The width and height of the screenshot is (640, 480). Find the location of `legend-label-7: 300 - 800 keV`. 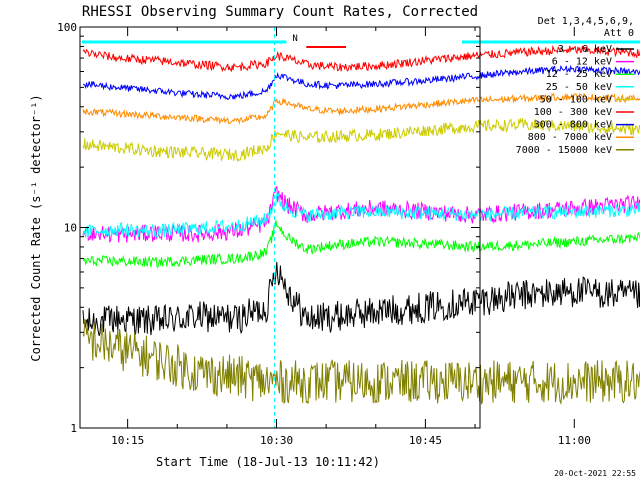

legend-label-7: 300 - 800 keV is located at coordinates (573, 125).